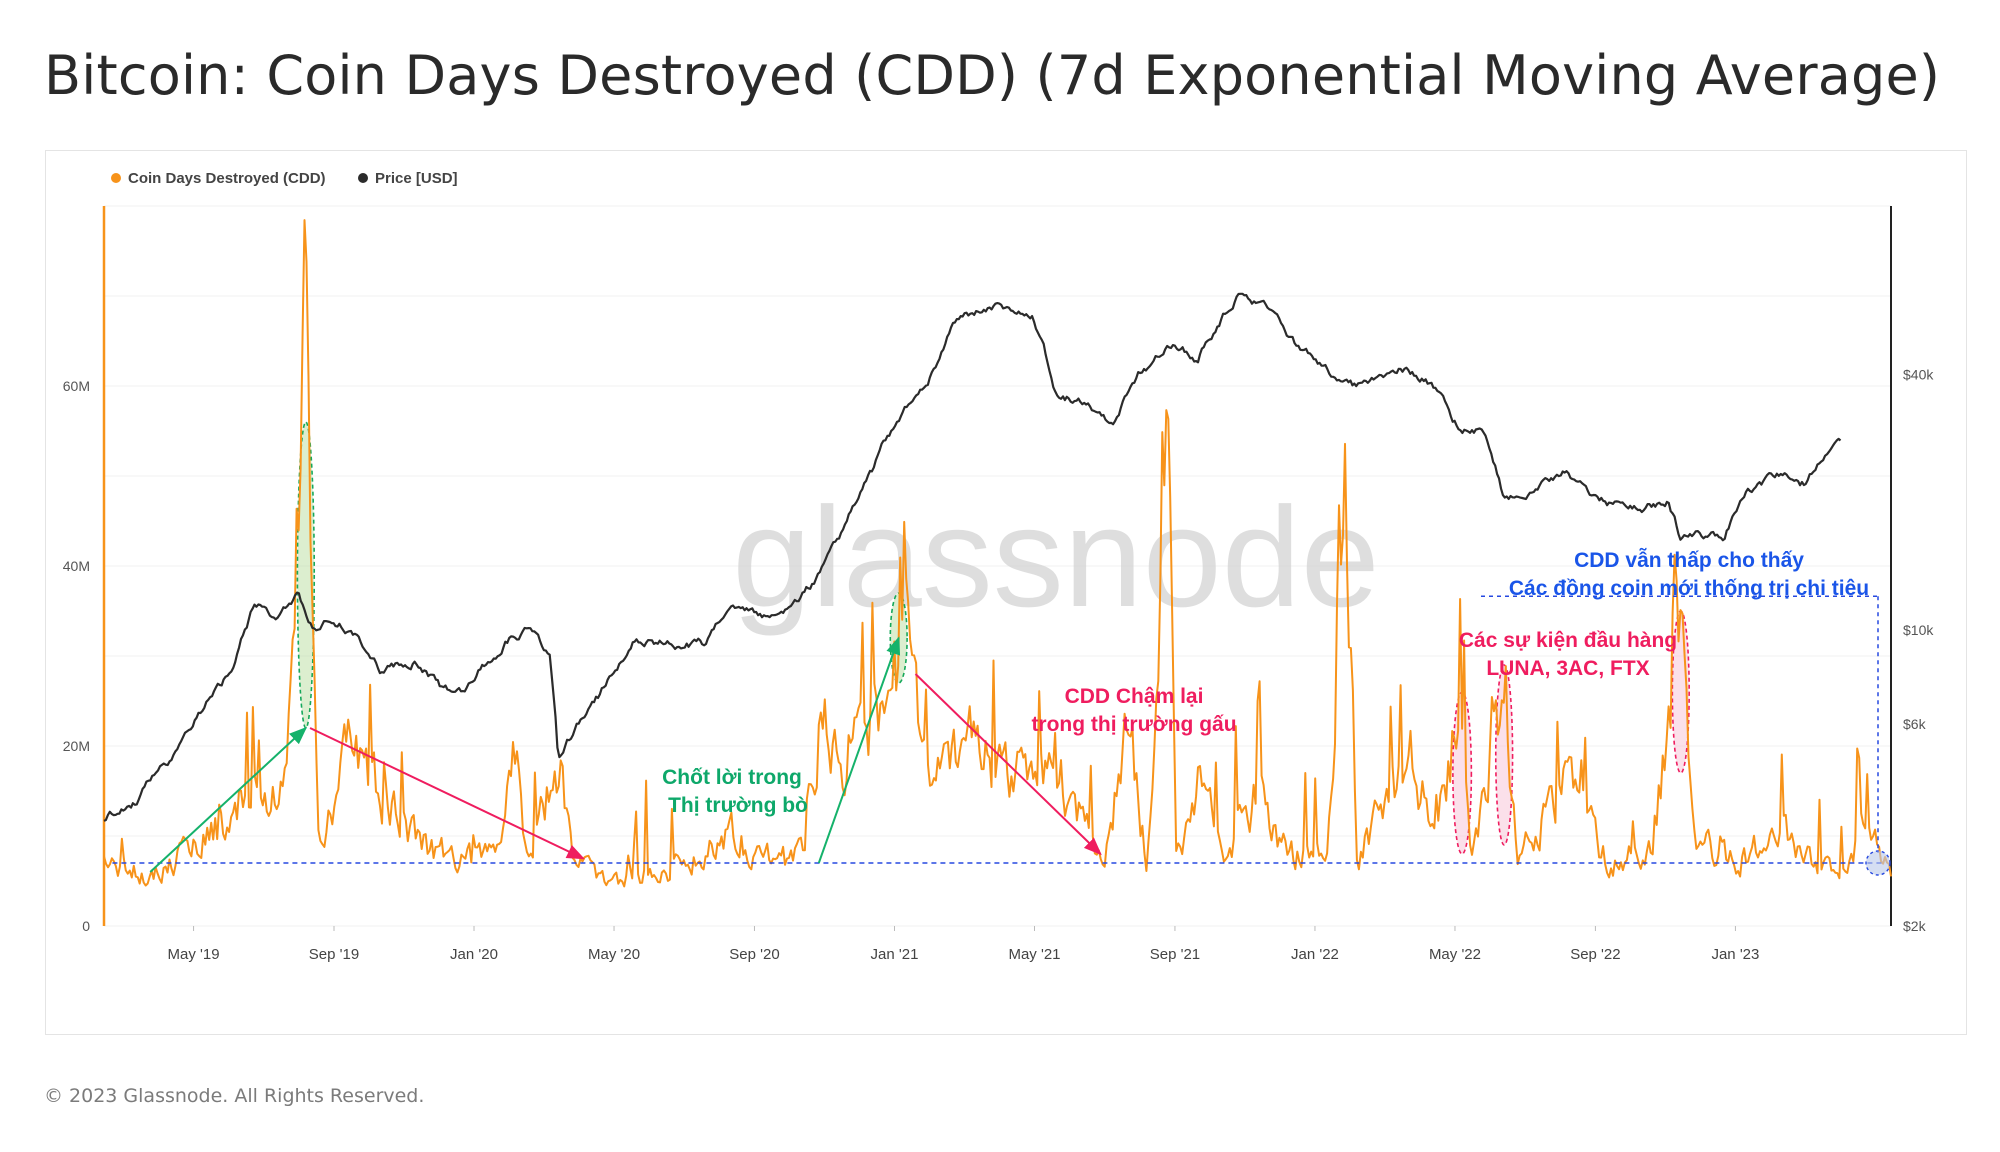  What do you see at coordinates (76, 386) in the screenshot?
I see `y-left-tick-60m: 60M` at bounding box center [76, 386].